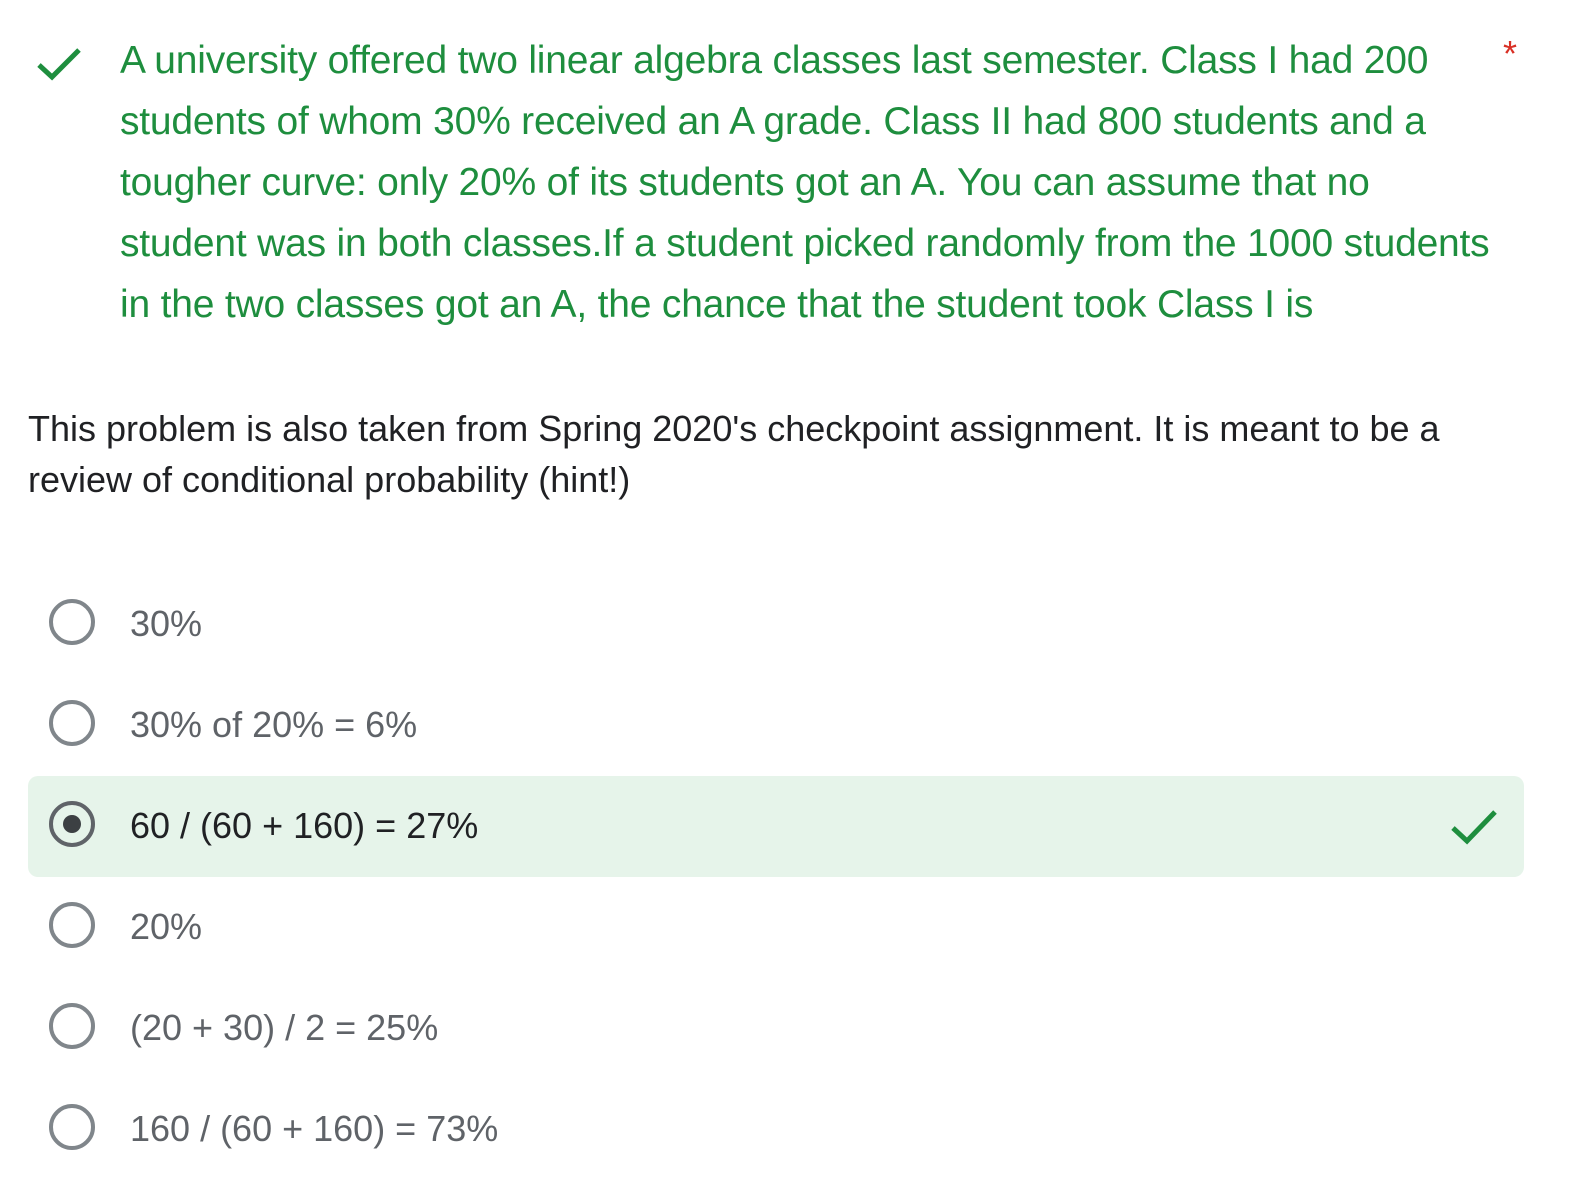 This screenshot has width=1570, height=1198. What do you see at coordinates (776, 725) in the screenshot?
I see `option-1: 30% of 20% = 6%` at bounding box center [776, 725].